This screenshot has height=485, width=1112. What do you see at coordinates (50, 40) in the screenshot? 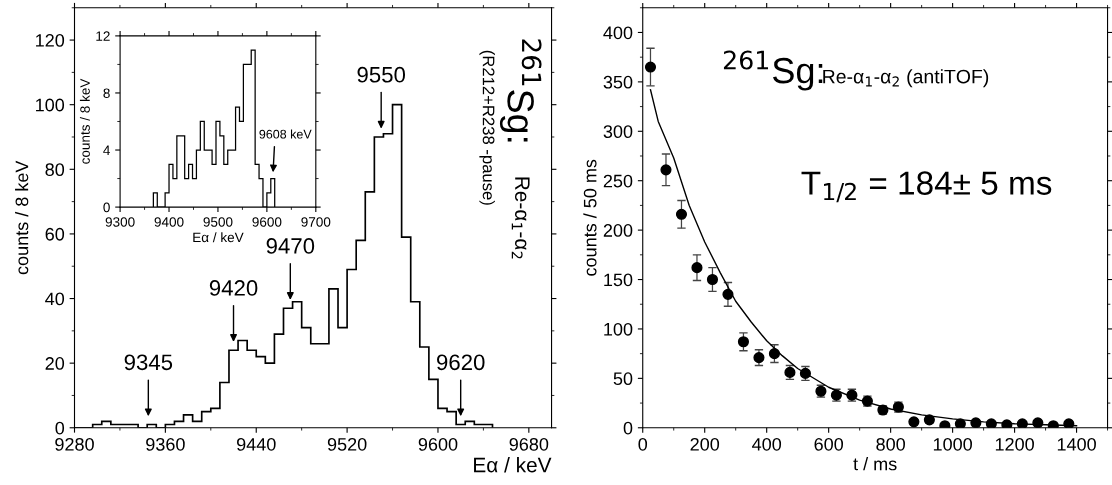
I see `y-tick-label: 120` at bounding box center [50, 40].